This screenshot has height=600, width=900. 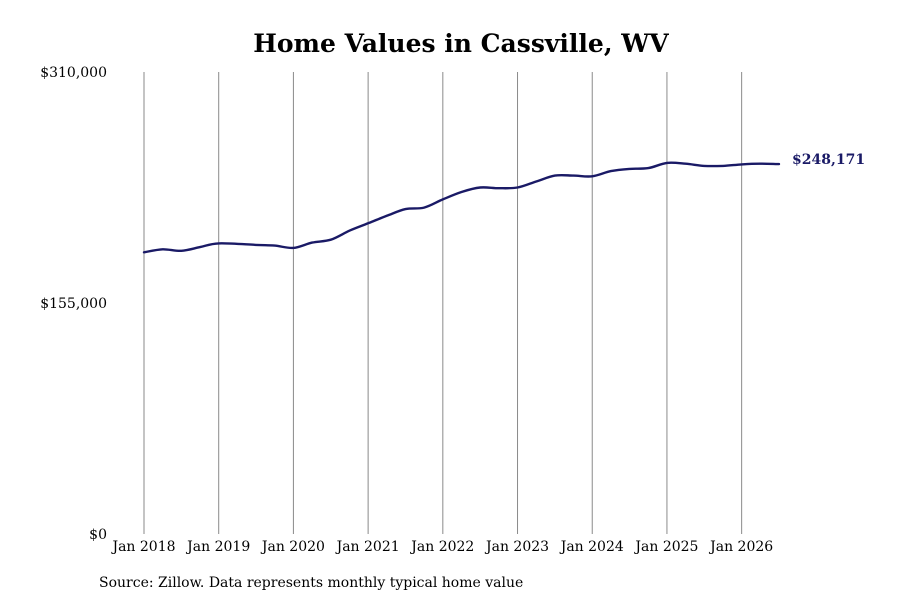 I want to click on x-tick-label: Jan 2026, so click(x=740, y=547).